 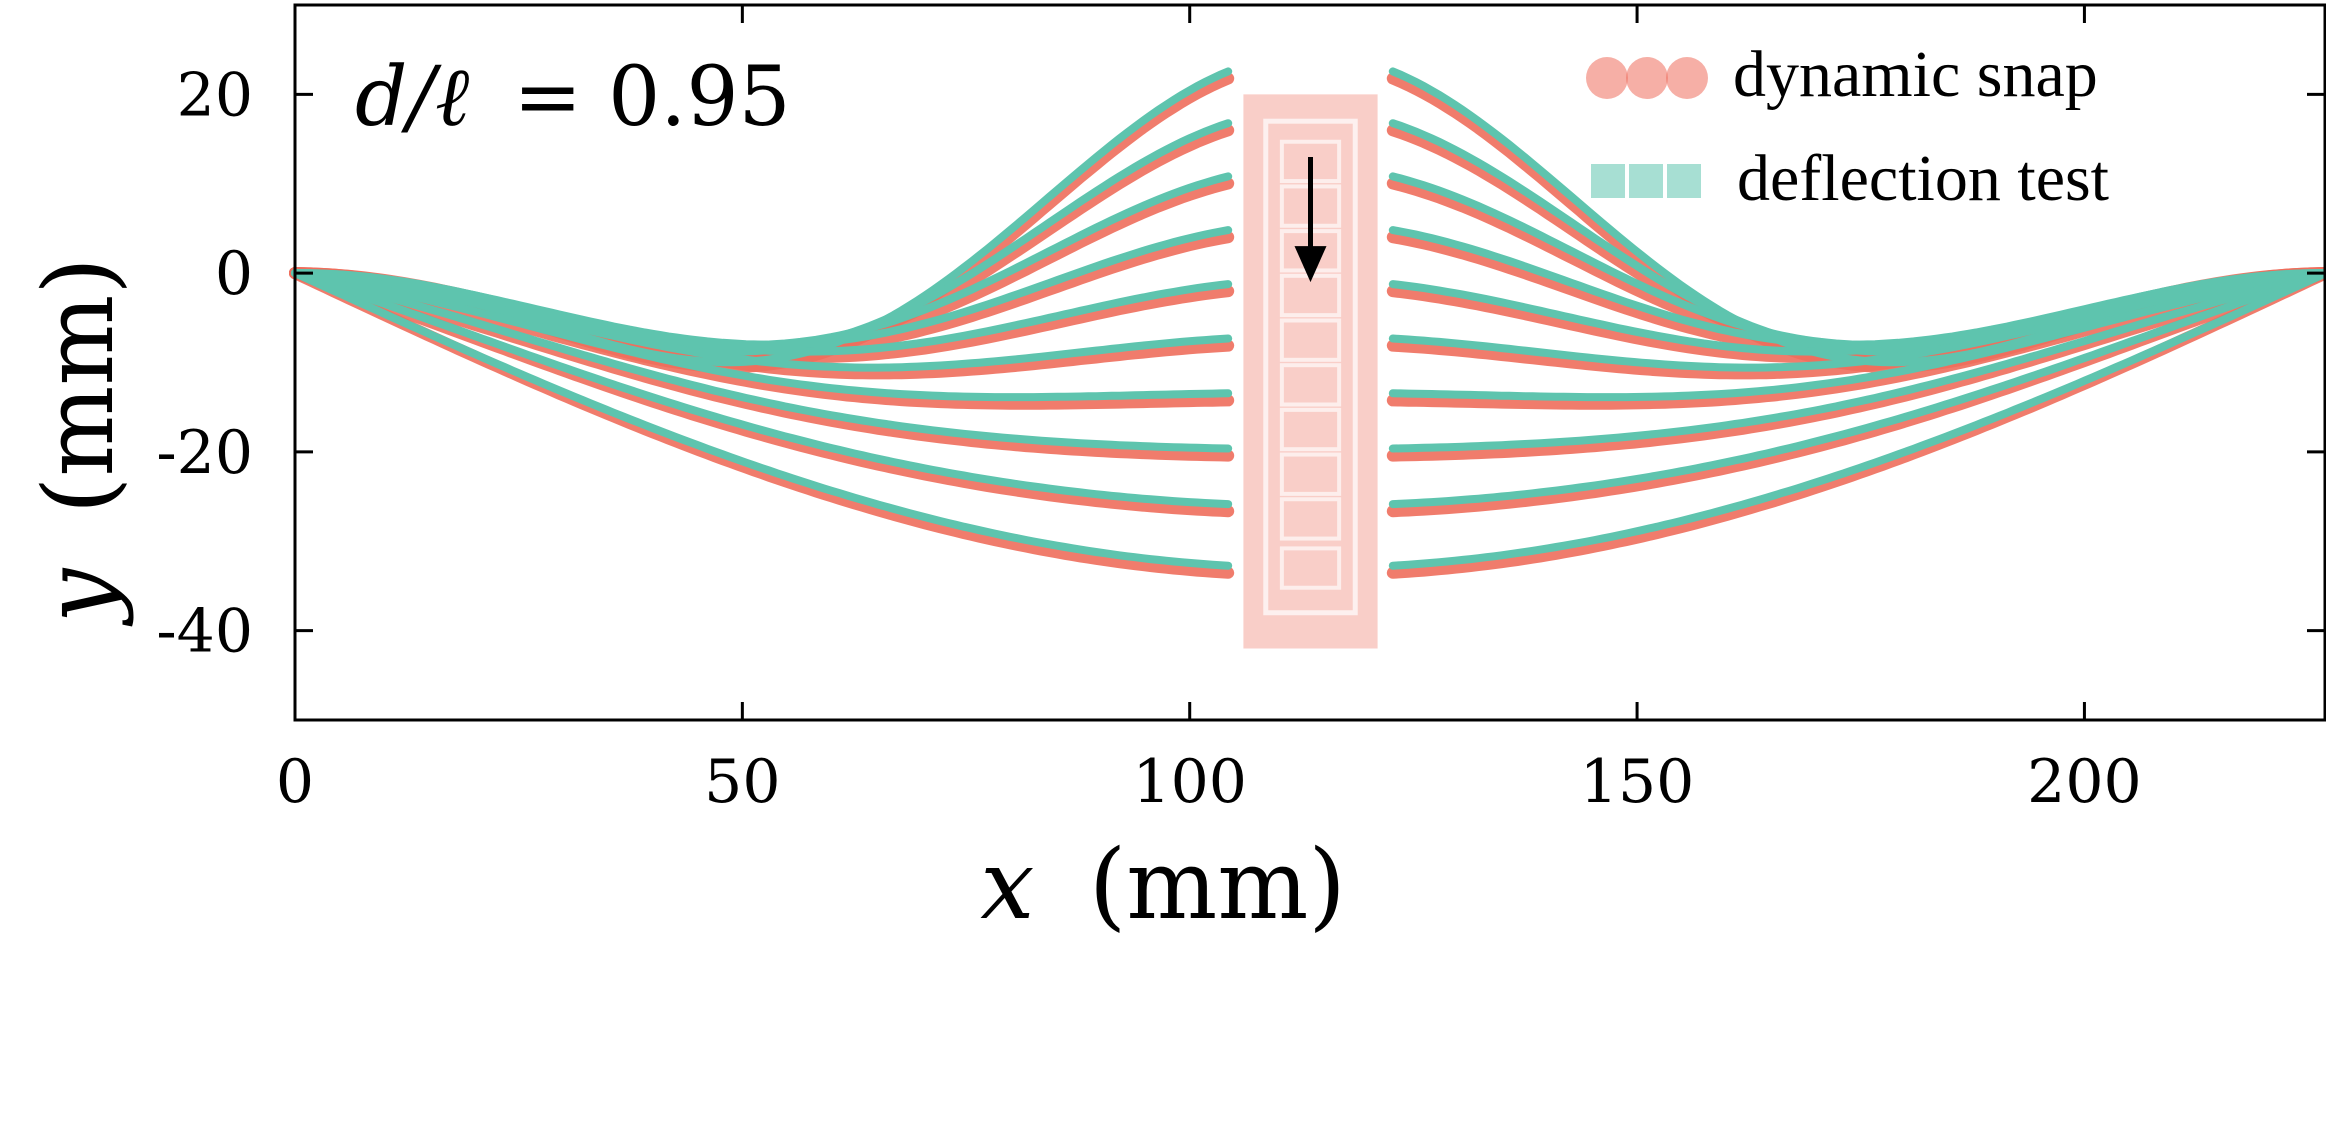 I want to click on x-axis-label: x (mm), so click(x=1163, y=885).